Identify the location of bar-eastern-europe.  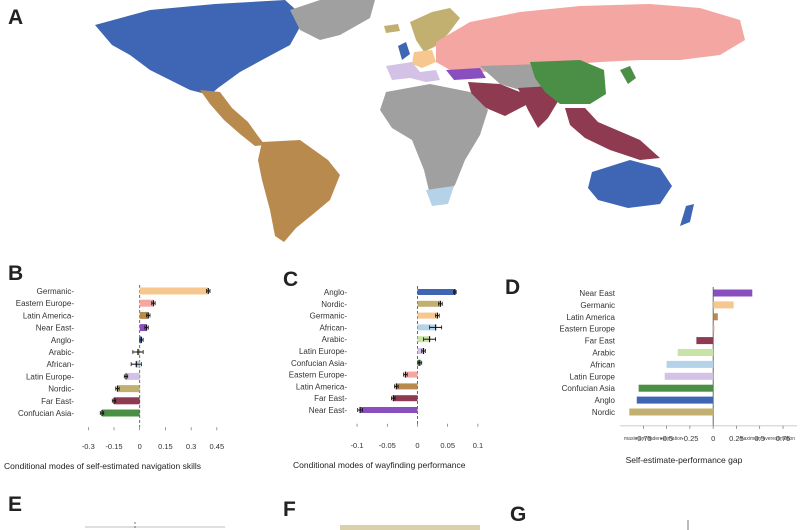
(411, 374).